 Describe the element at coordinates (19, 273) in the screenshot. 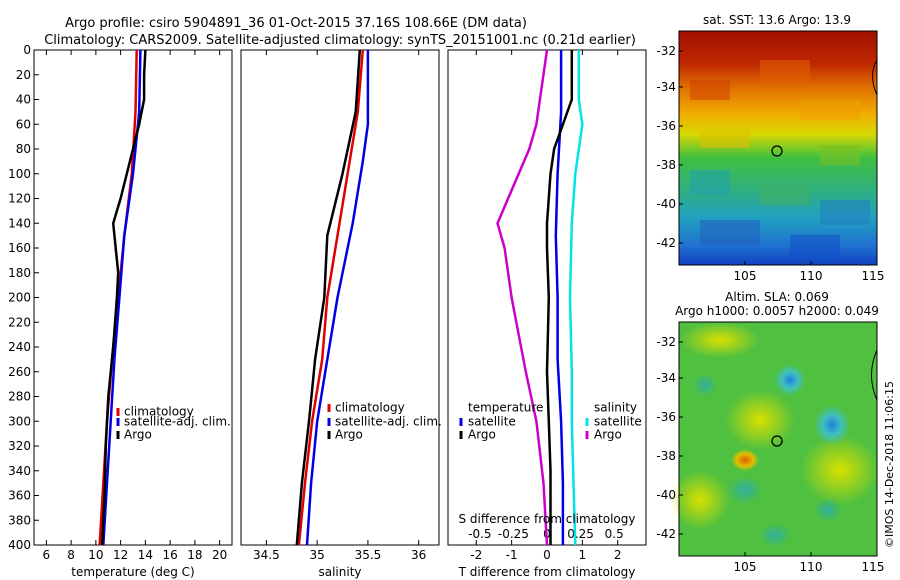

I see `y-tick-label: 180` at that location.